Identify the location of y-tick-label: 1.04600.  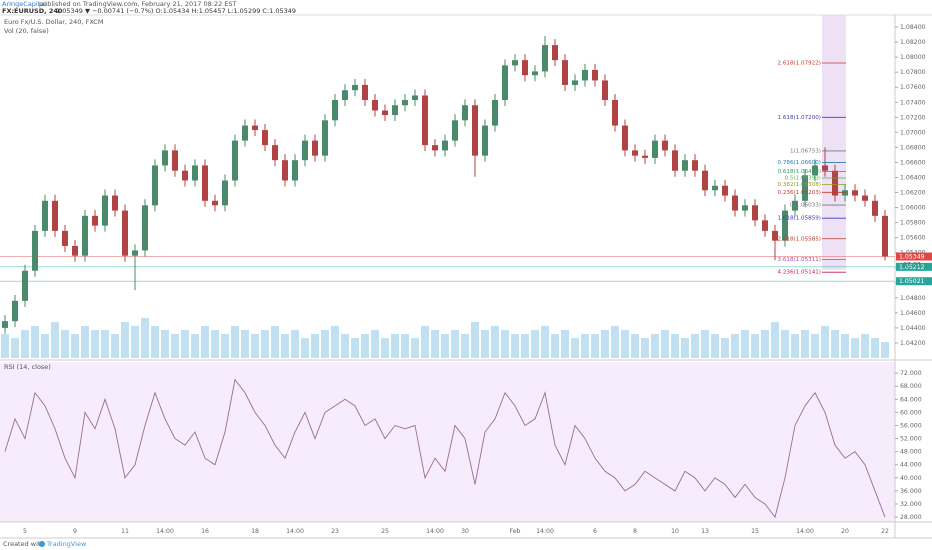
(913, 313).